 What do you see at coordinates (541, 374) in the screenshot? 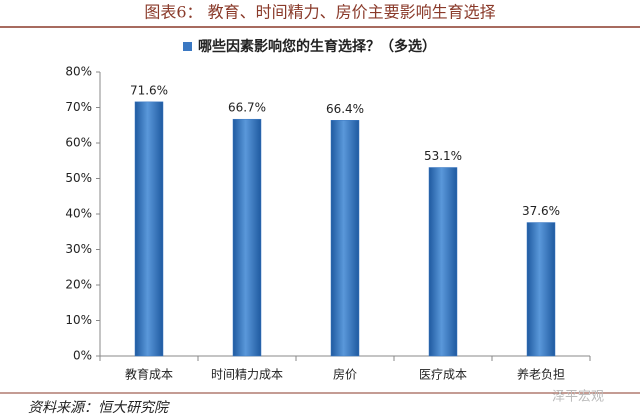
I see `x-tick-label: 养老负担` at bounding box center [541, 374].